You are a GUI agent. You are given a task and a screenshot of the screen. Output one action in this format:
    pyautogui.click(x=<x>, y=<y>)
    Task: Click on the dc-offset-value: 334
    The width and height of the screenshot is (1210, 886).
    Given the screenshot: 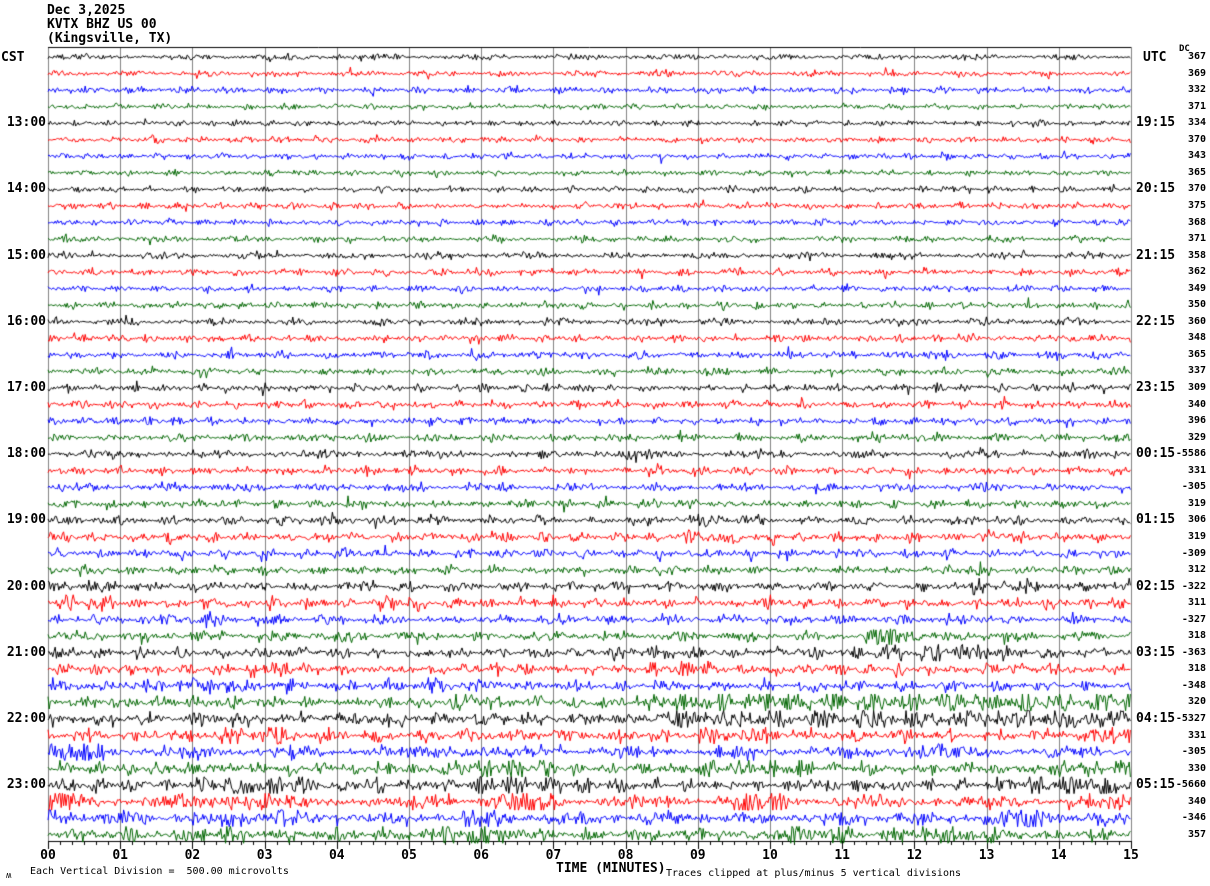 What is the action you would take?
    pyautogui.click(x=1196, y=123)
    